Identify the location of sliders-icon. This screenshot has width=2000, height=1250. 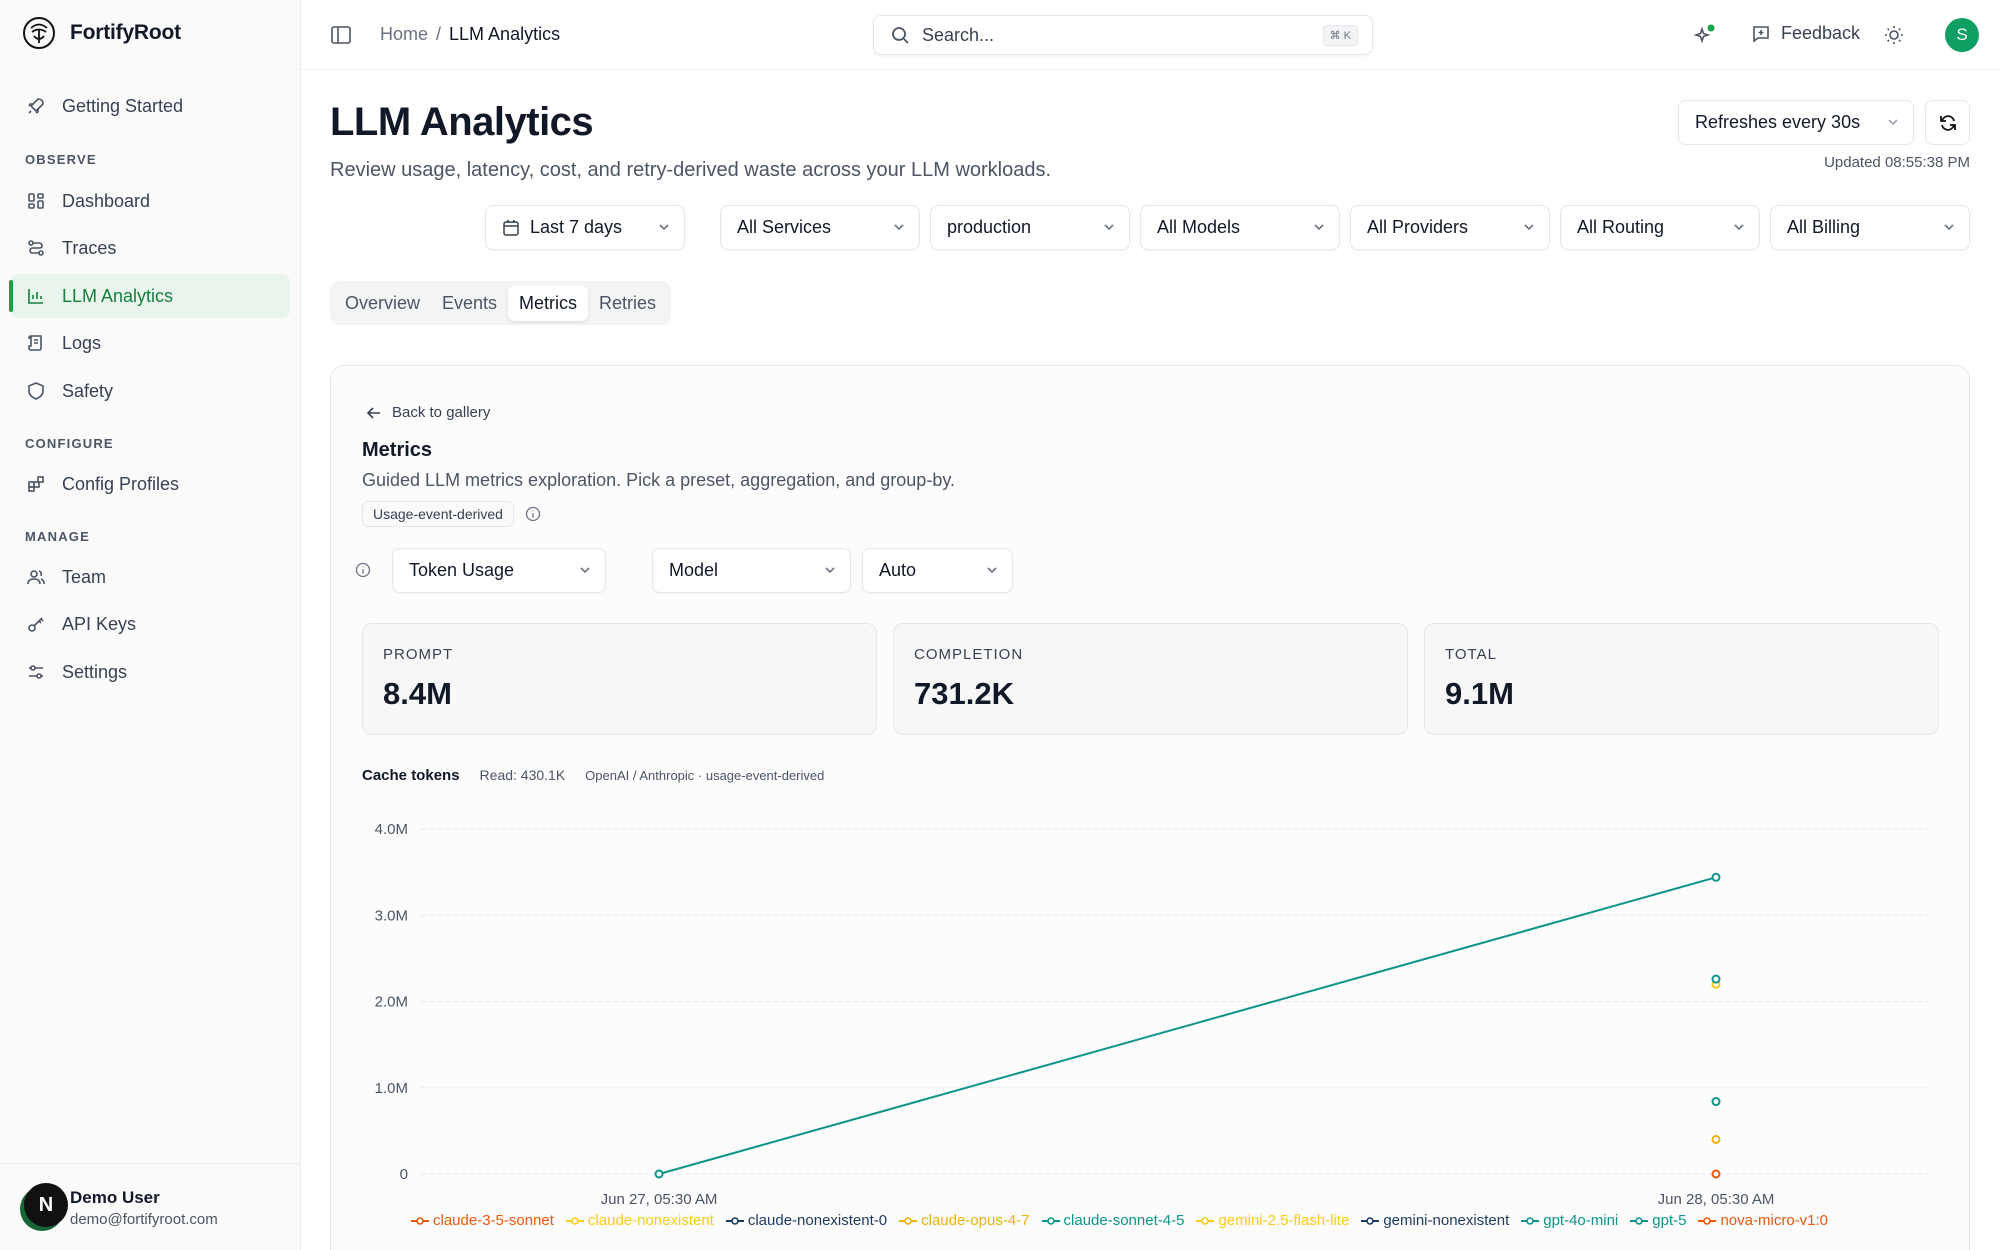
(36, 672).